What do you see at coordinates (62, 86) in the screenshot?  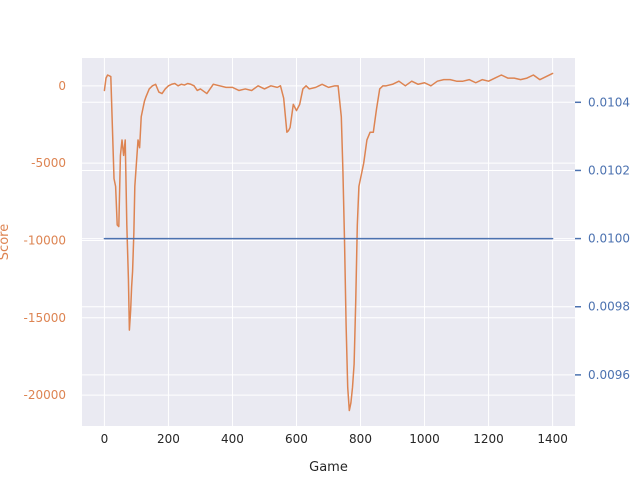 I see `left-y-tick-label: 0` at bounding box center [62, 86].